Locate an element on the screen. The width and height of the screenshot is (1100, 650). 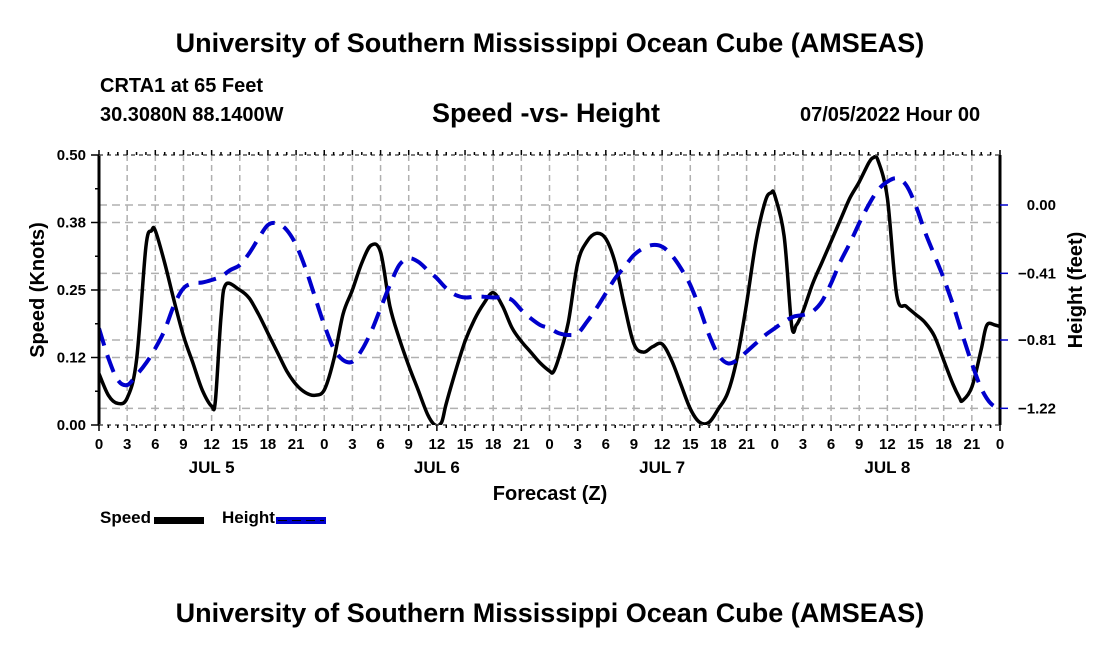
y2-tick-label: −1.22 is located at coordinates (1037, 408).